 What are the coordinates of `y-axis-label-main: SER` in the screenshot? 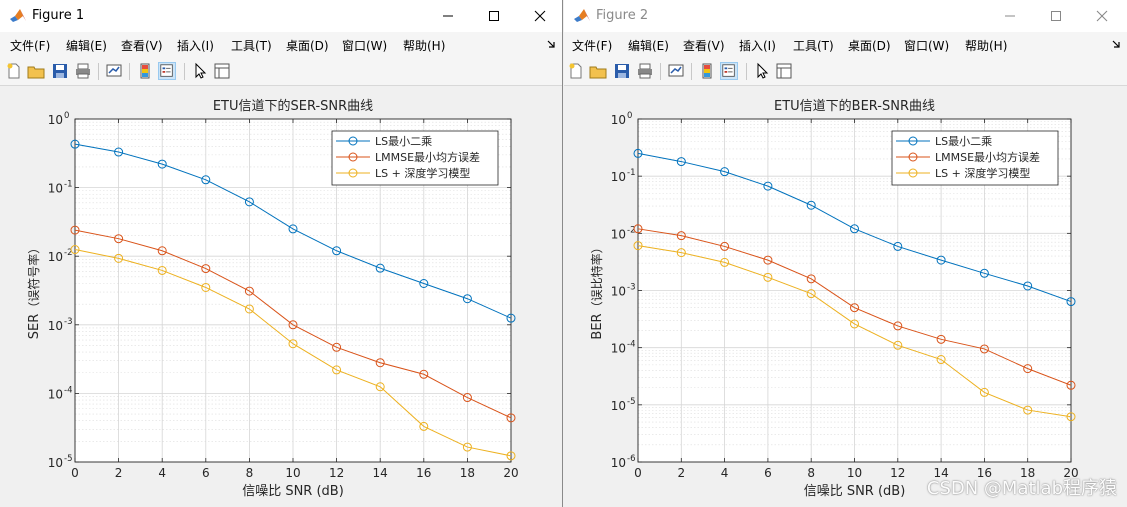 It's located at (34, 327).